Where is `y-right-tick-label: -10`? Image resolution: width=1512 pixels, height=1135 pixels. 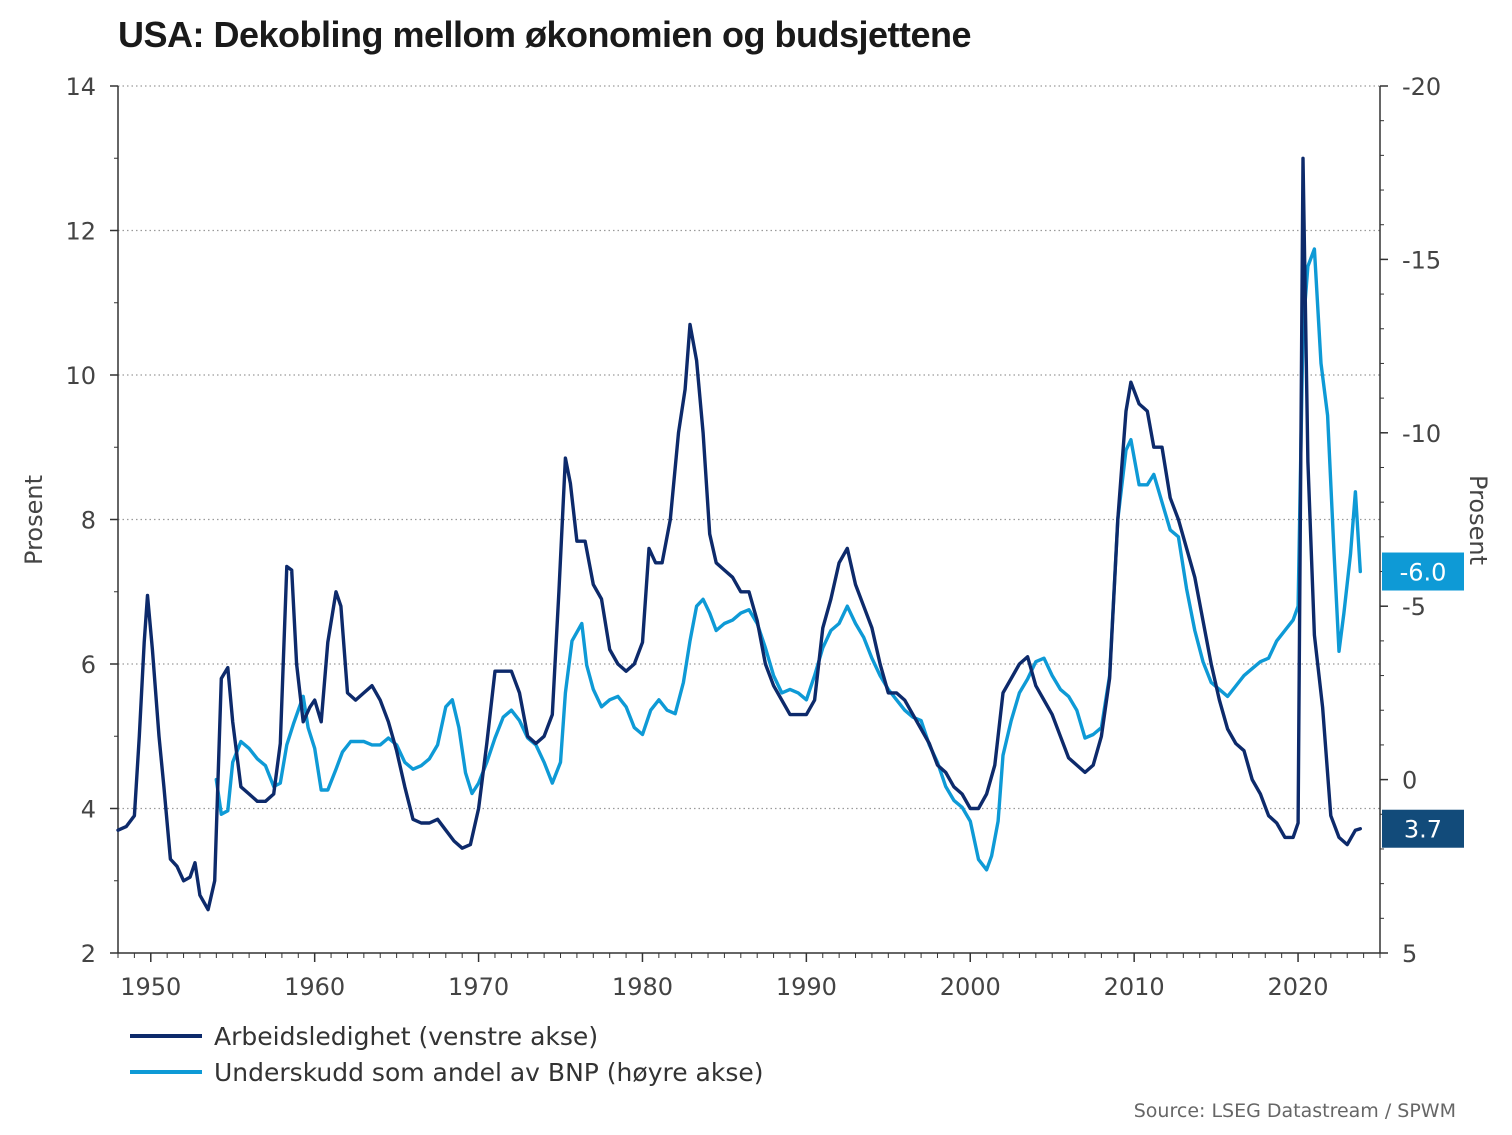
y-right-tick-label: -10 is located at coordinates (1421, 434).